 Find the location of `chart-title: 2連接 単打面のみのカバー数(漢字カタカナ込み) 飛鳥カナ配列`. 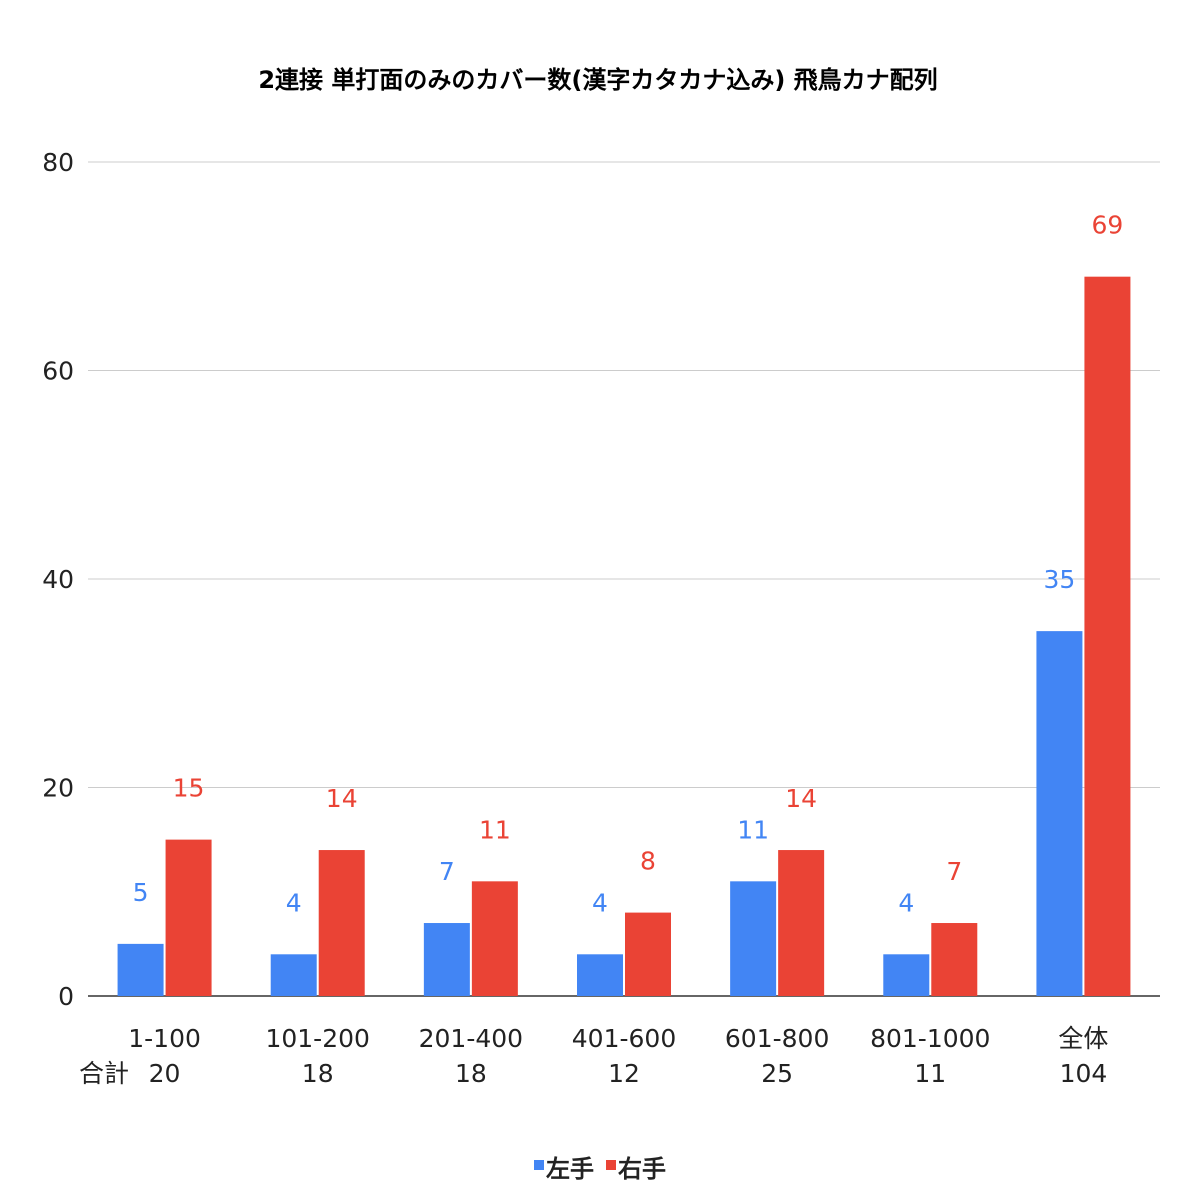

chart-title: 2連接 単打面のみのカバー数(漢字カタカナ込み) 飛鳥カナ配列 is located at coordinates (597, 80).